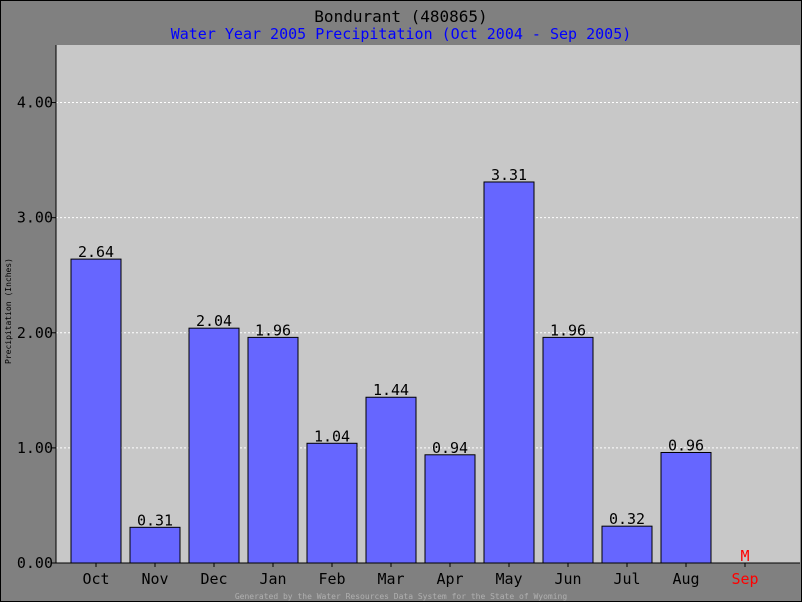  What do you see at coordinates (155, 520) in the screenshot?
I see `data-label: 0.31` at bounding box center [155, 520].